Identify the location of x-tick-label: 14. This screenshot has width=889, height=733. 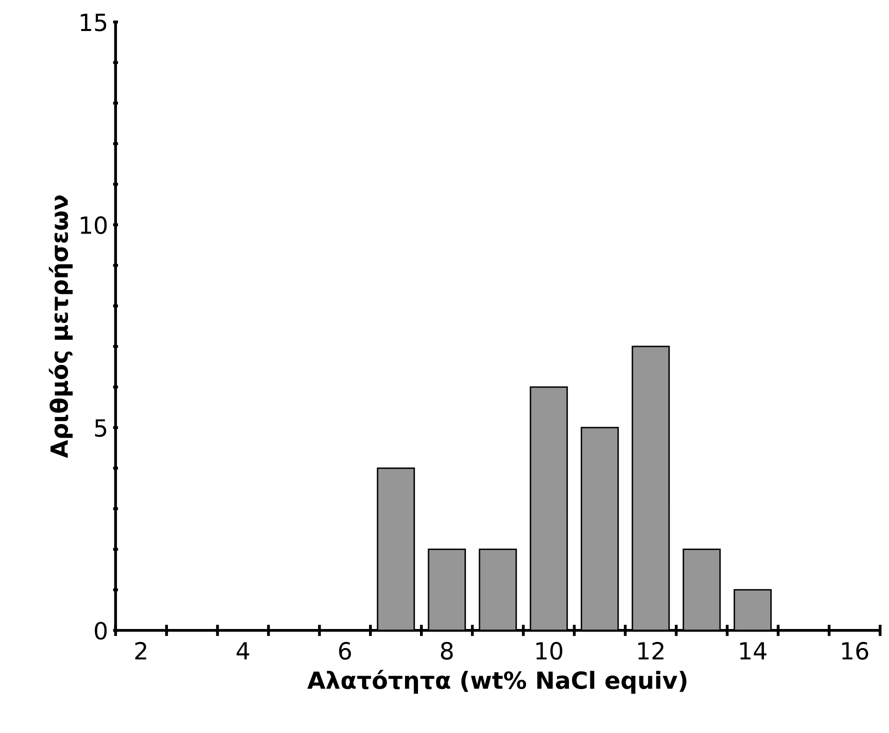
(753, 651).